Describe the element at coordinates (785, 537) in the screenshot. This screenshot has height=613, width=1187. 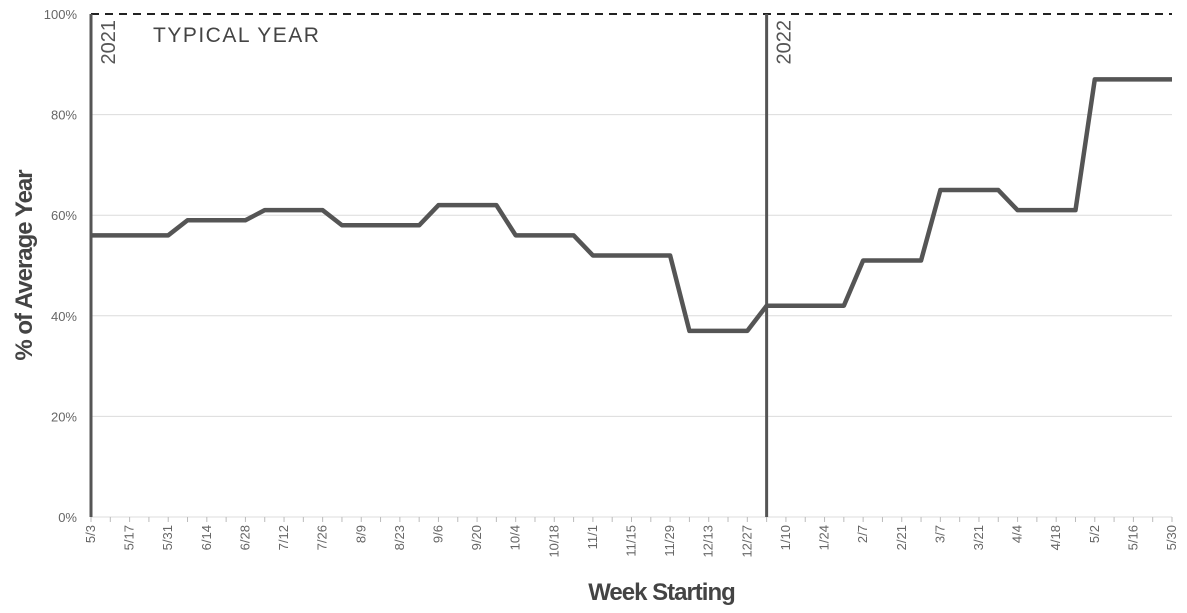
I see `x-tick-label: 1/10` at that location.